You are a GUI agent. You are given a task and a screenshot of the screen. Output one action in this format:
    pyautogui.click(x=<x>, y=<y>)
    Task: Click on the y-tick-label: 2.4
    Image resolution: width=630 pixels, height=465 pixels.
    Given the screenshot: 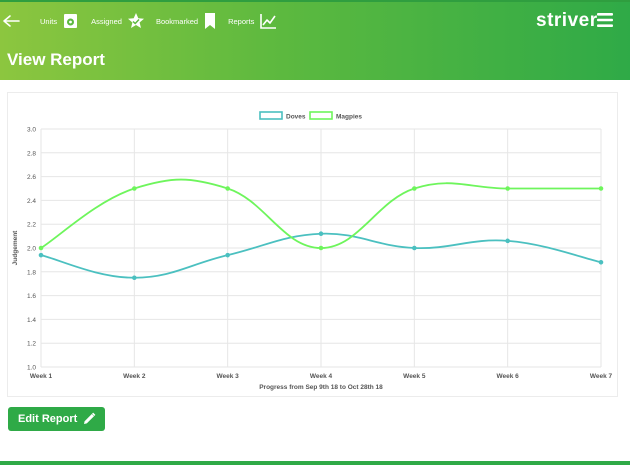 What is the action you would take?
    pyautogui.click(x=31, y=201)
    